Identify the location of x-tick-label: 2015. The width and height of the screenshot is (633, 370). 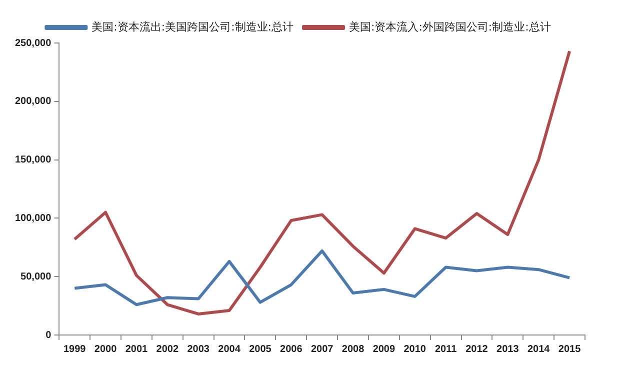
(570, 349).